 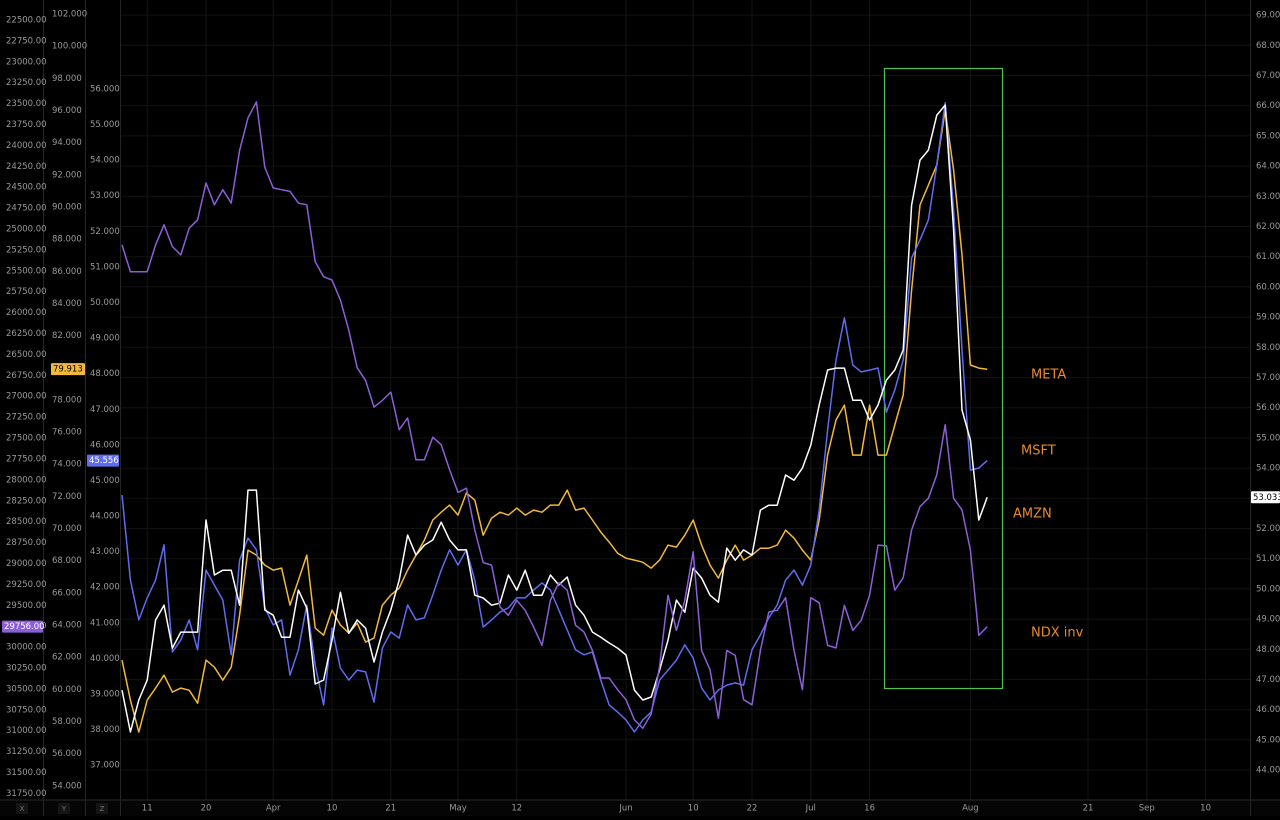 What do you see at coordinates (26, 62) in the screenshot?
I see `y-tick-label: 23000.00` at bounding box center [26, 62].